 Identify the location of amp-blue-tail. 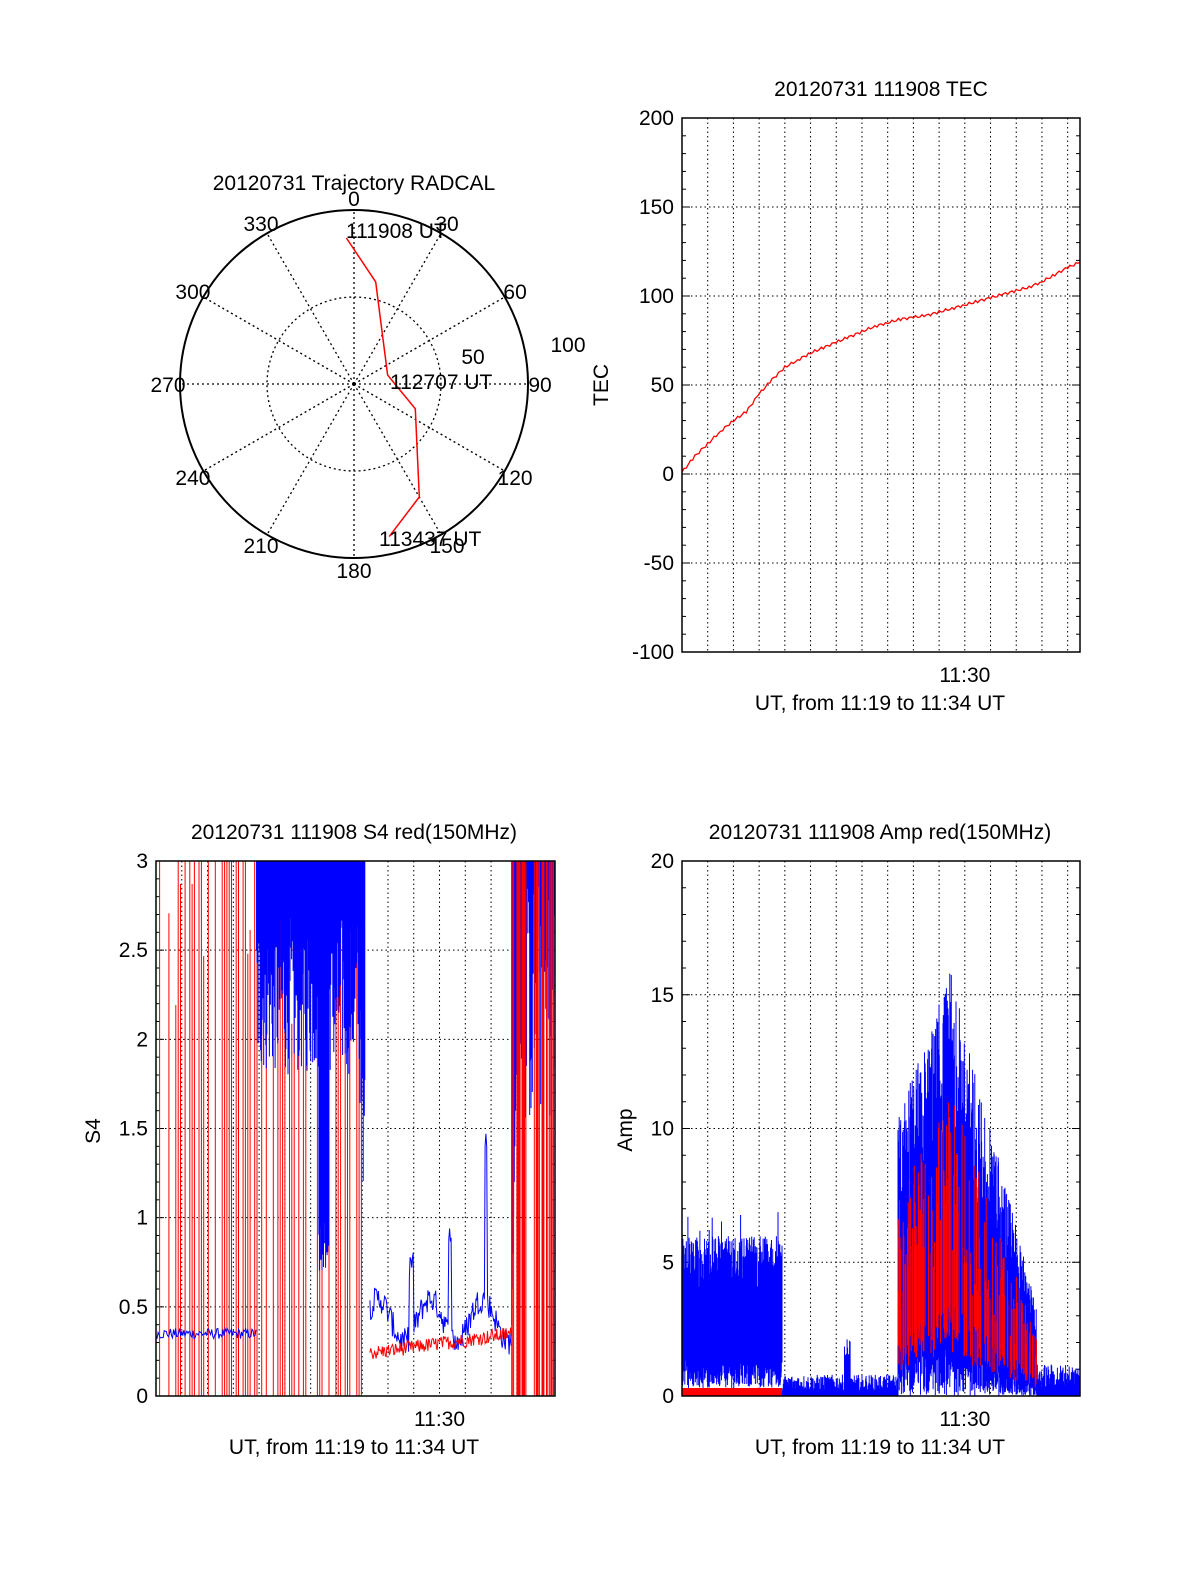
(1058, 1380).